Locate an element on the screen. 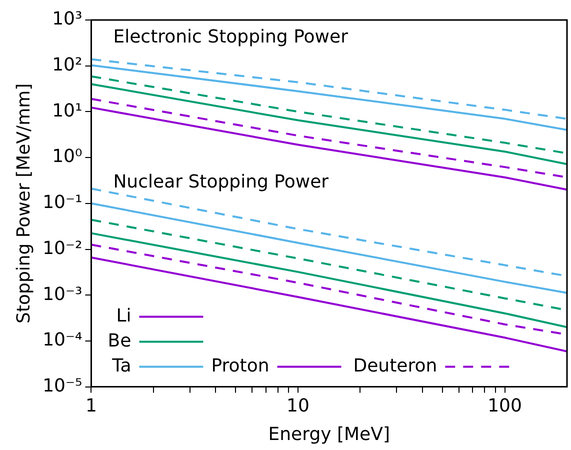 This screenshot has height=450, width=571. x-axis-title: Energy [MeV] is located at coordinates (329, 434).